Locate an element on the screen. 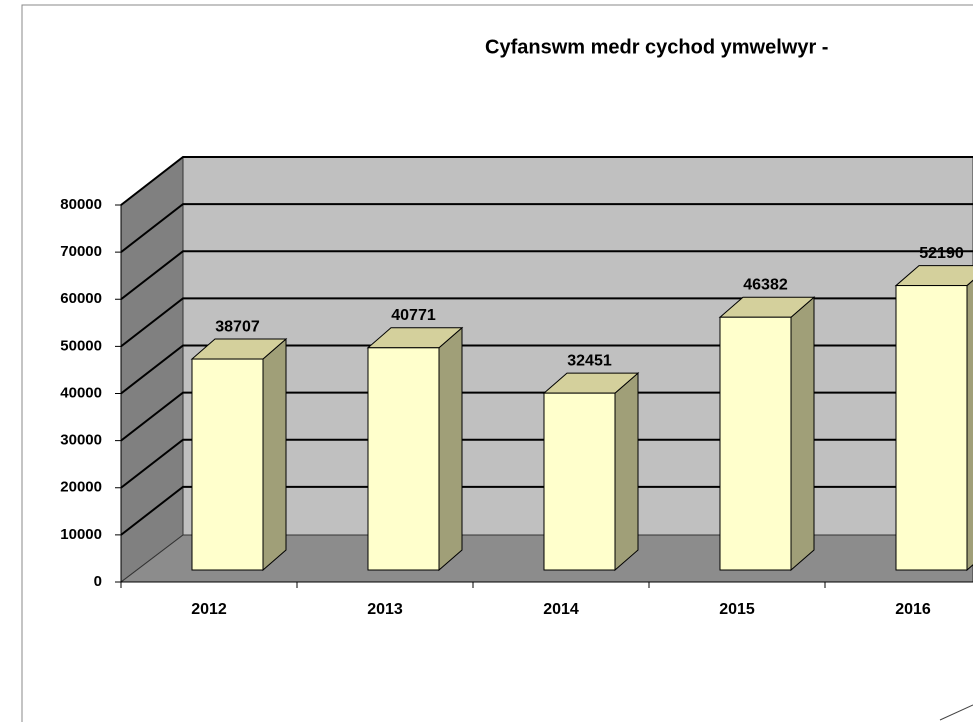  data-label: 46382 is located at coordinates (765, 284).